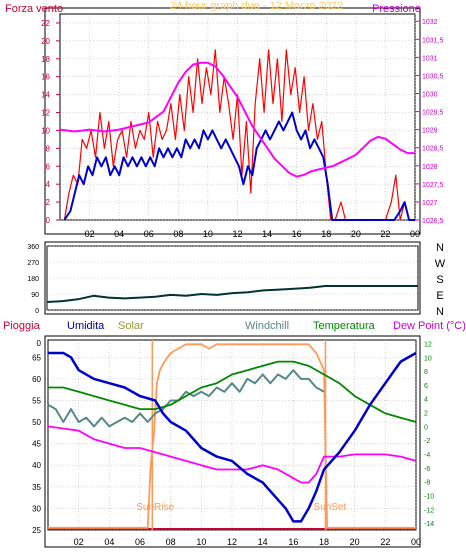 The height and width of the screenshot is (555, 466). Describe the element at coordinates (48, 148) in the screenshot. I see `wind-tick-label: 8` at that location.